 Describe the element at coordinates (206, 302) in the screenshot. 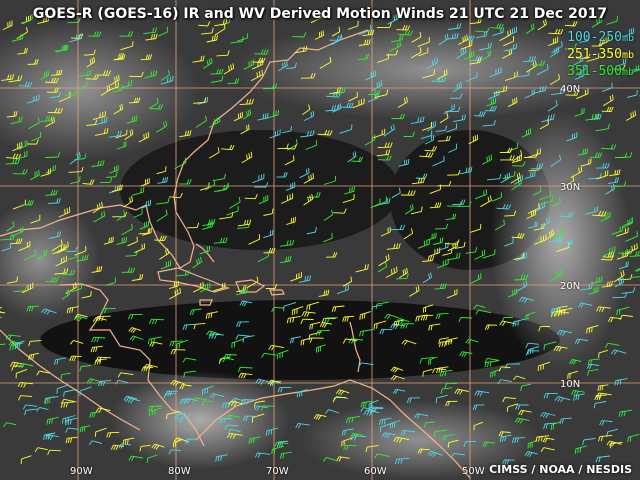

I see `jamaica` at that location.